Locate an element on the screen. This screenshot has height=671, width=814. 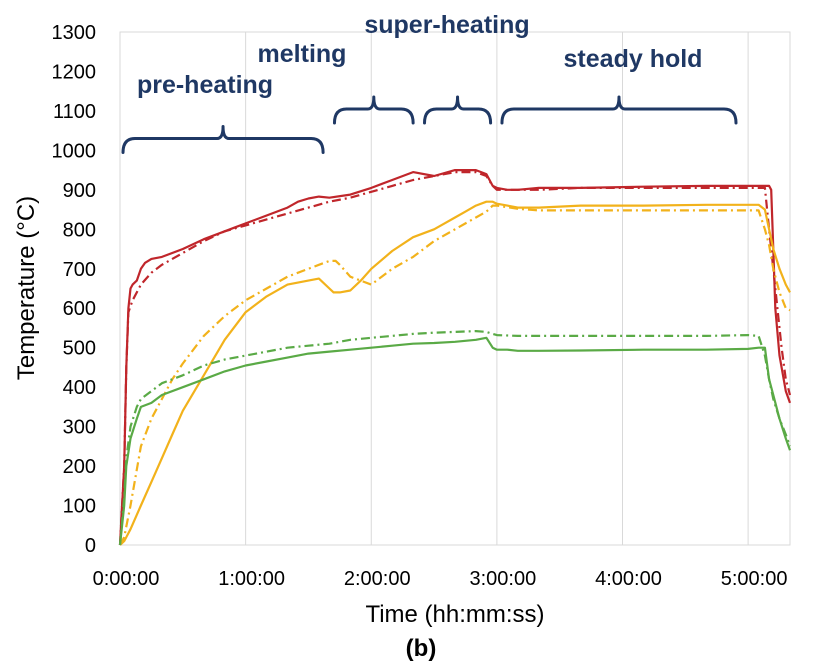
y-tick-label: 200 is located at coordinates (79, 467).